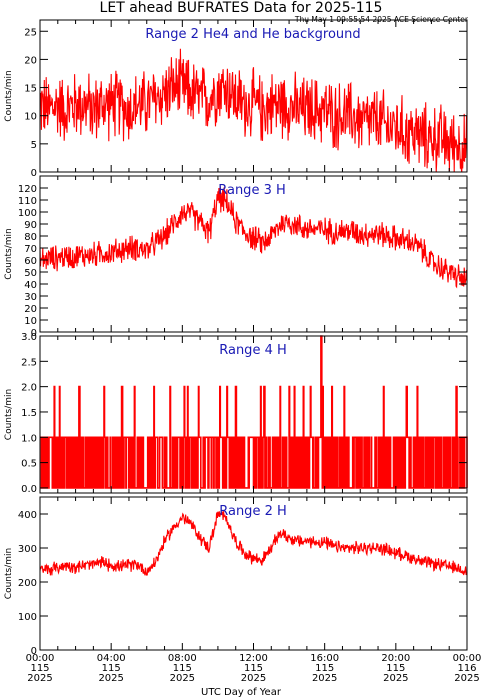  Describe the element at coordinates (30, 285) in the screenshot. I see `y-tick-label: 40` at that location.